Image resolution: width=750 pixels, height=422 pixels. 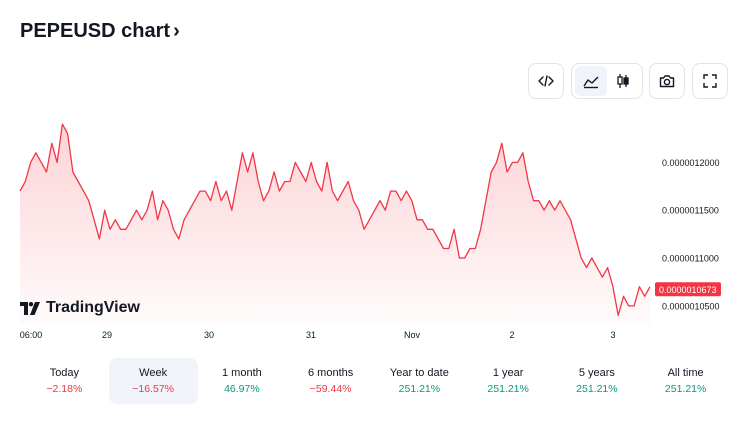 I want to click on snapshot-button, so click(x=667, y=81).